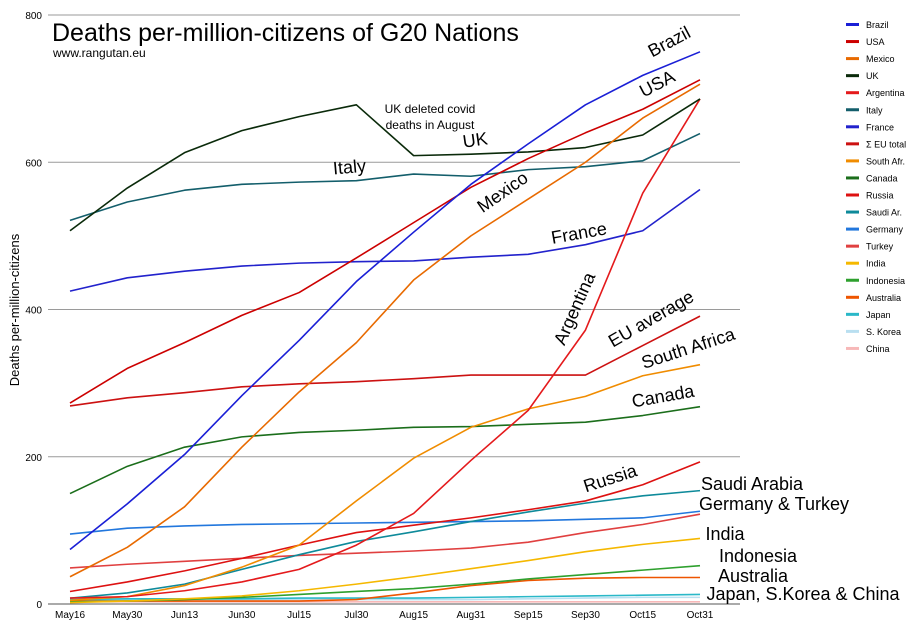  I want to click on series-line-saudi-ar, so click(385, 544).